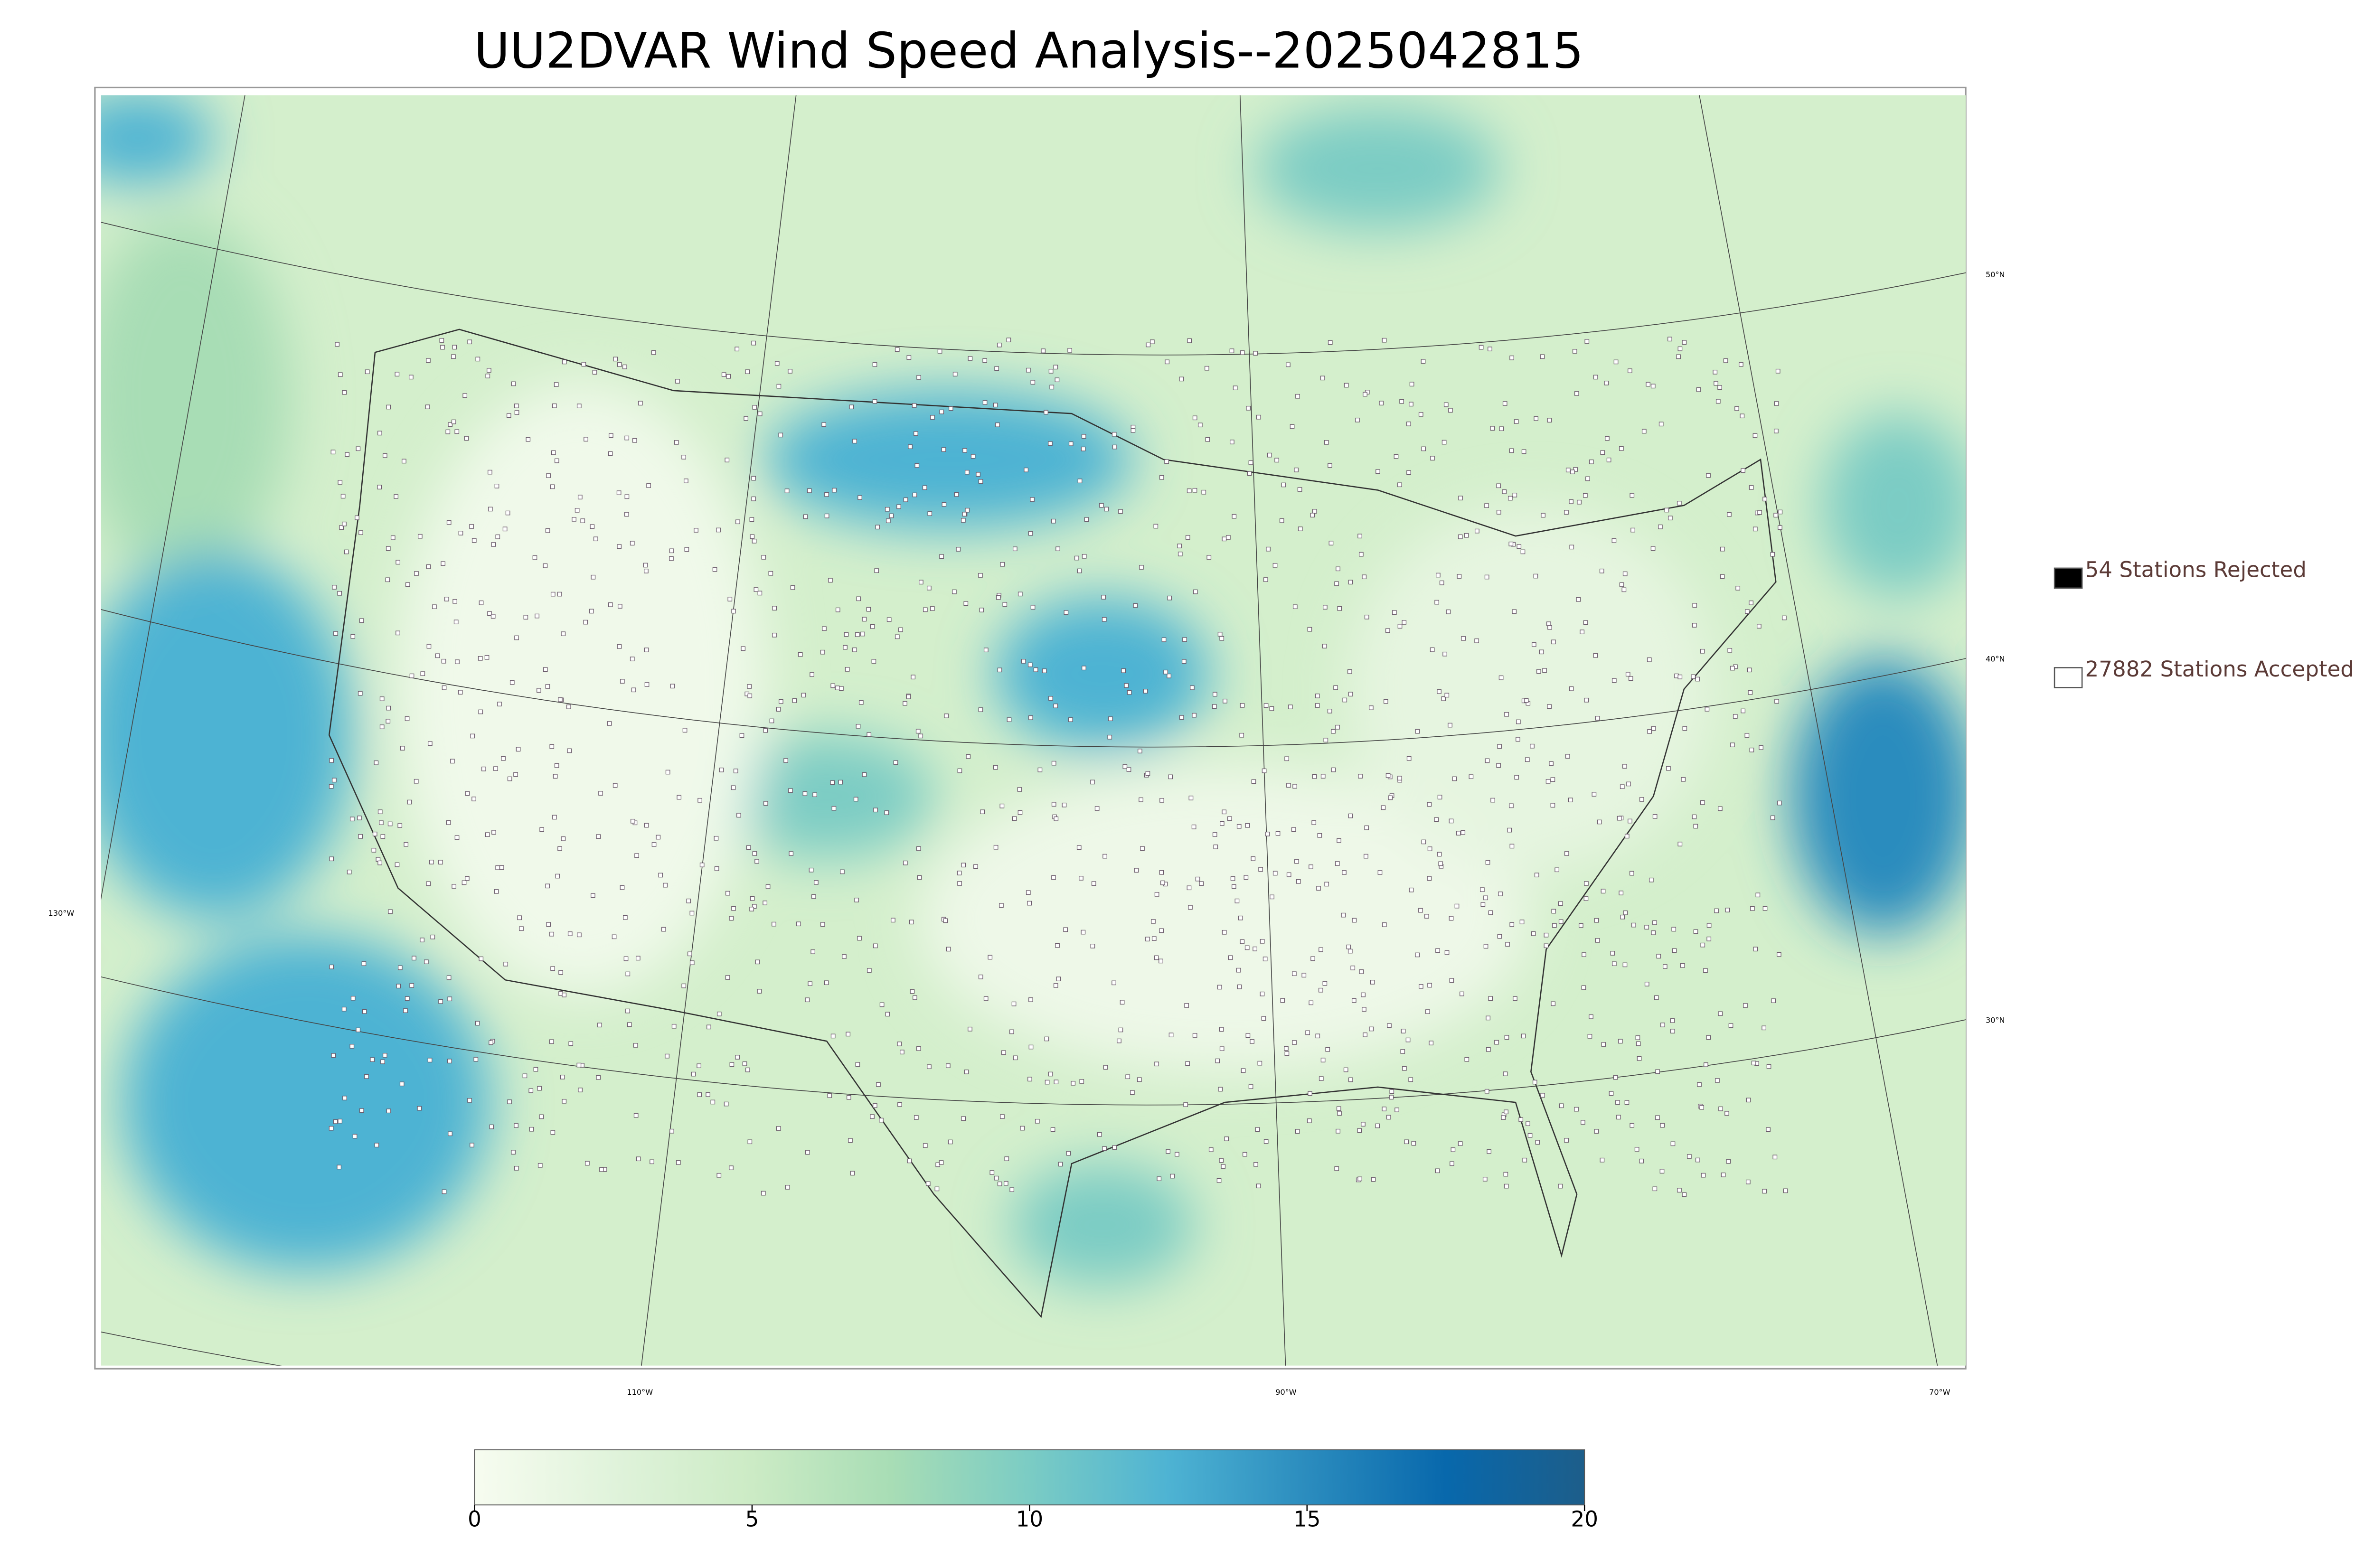 This screenshot has height=1568, width=2374. I want to click on legend-label: 54 Stations Rejected, so click(2196, 570).